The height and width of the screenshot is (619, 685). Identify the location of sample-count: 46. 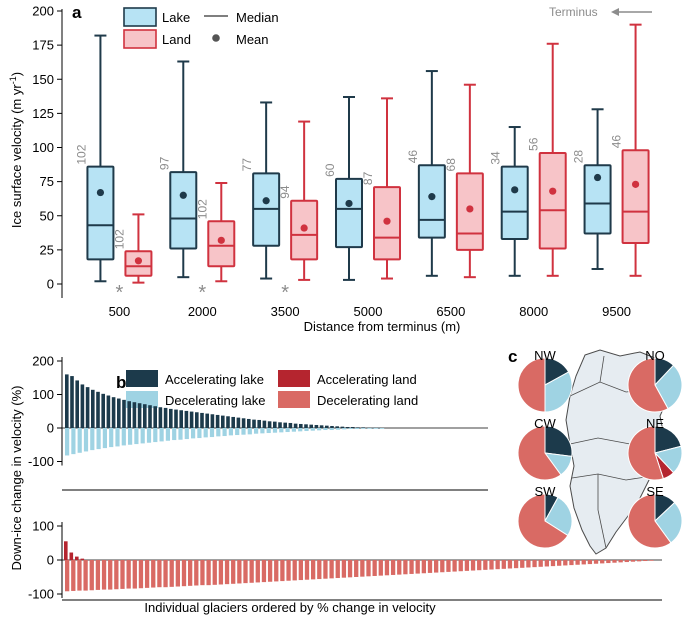
(617, 142).